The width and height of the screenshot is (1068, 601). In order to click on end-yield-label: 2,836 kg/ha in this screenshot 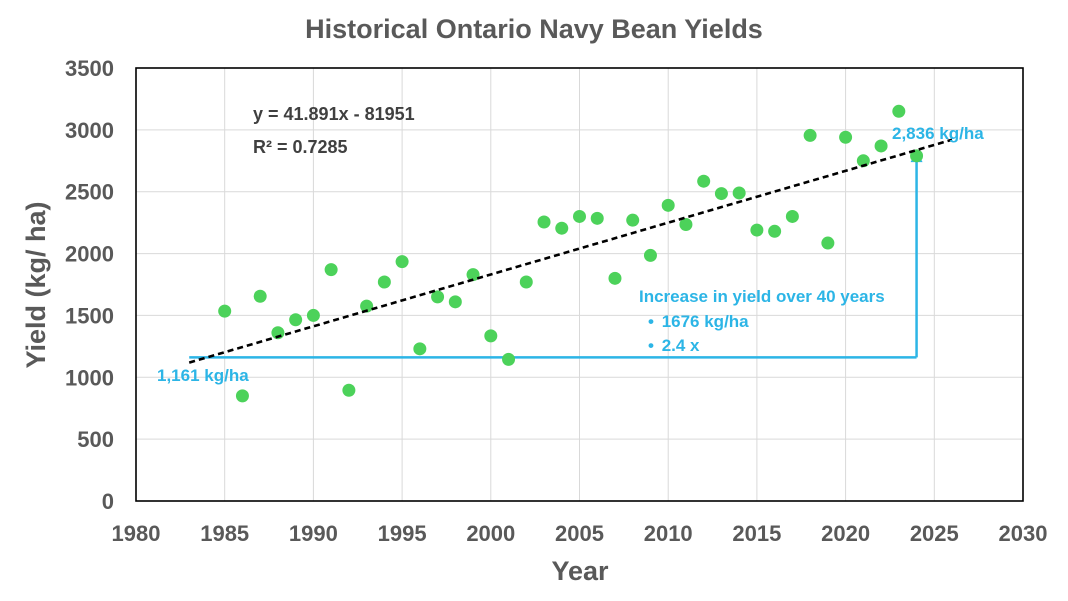, I will do `click(938, 133)`.